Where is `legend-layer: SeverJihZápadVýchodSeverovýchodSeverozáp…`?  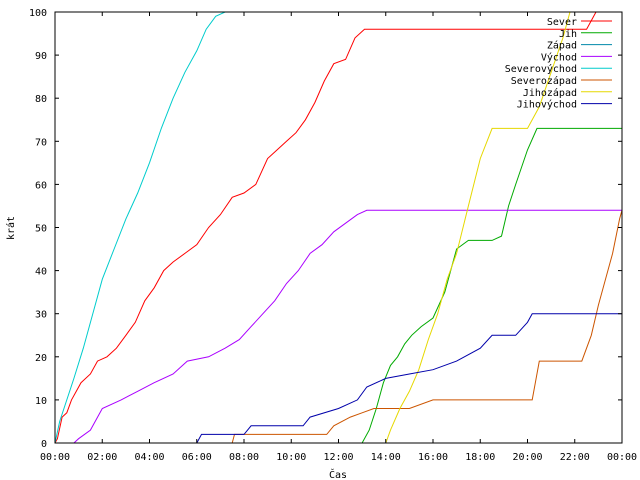
legend-layer: SeverJihZápadVýchodSeverovýchodSeverozáp… is located at coordinates (558, 64).